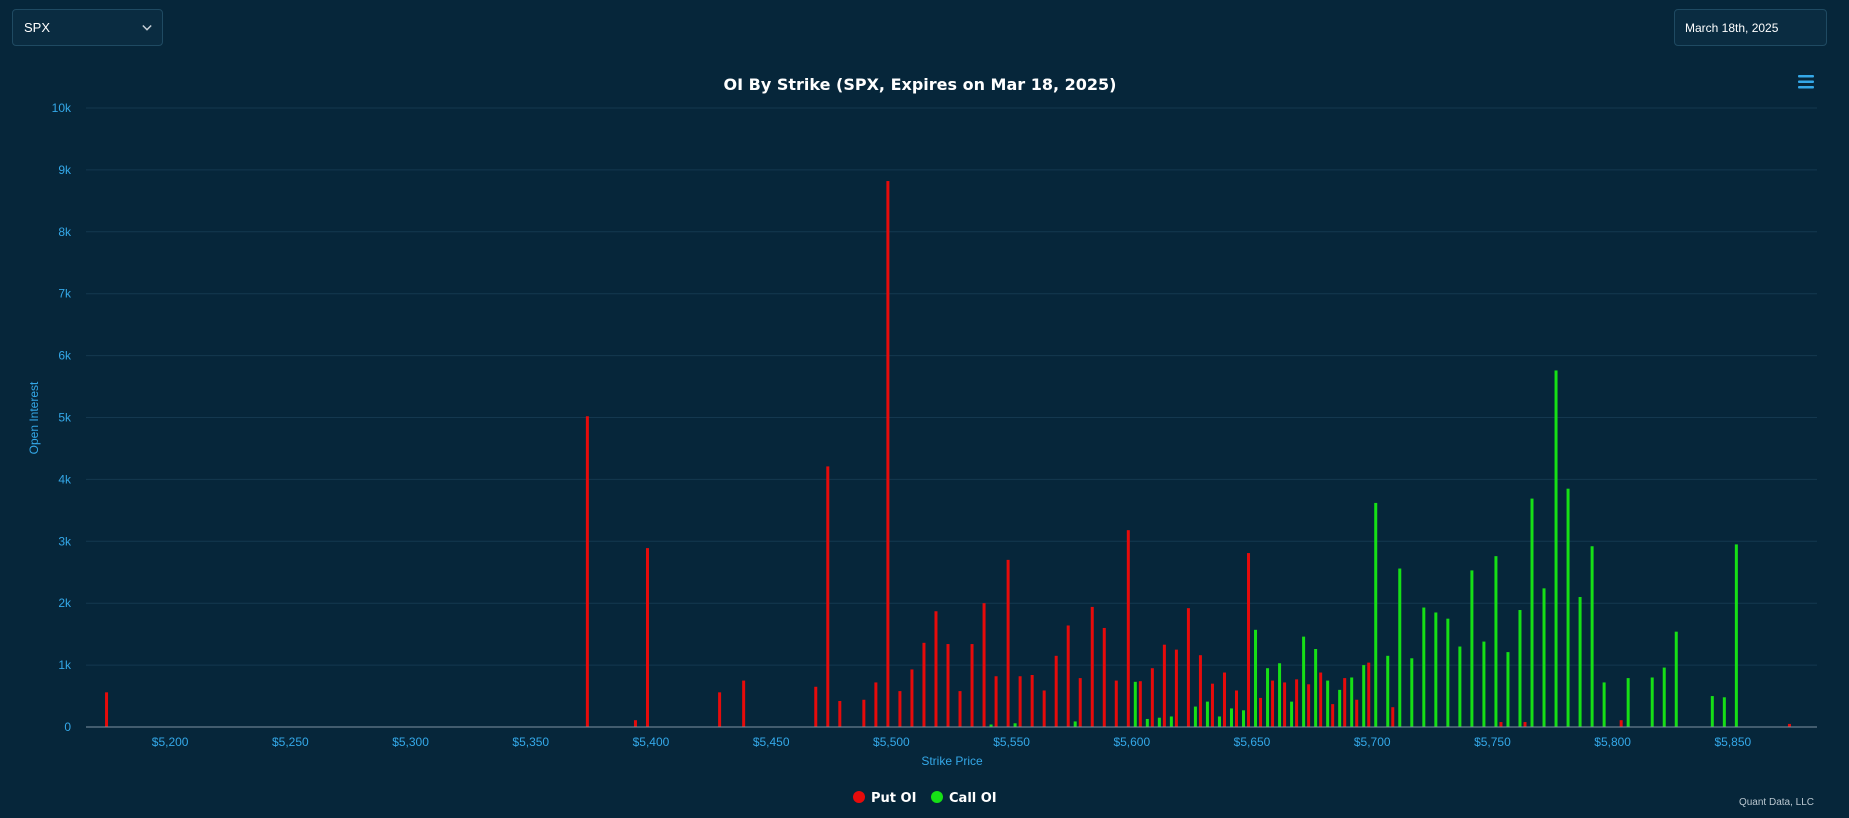  I want to click on legend-item-put: Put OI, so click(884, 798).